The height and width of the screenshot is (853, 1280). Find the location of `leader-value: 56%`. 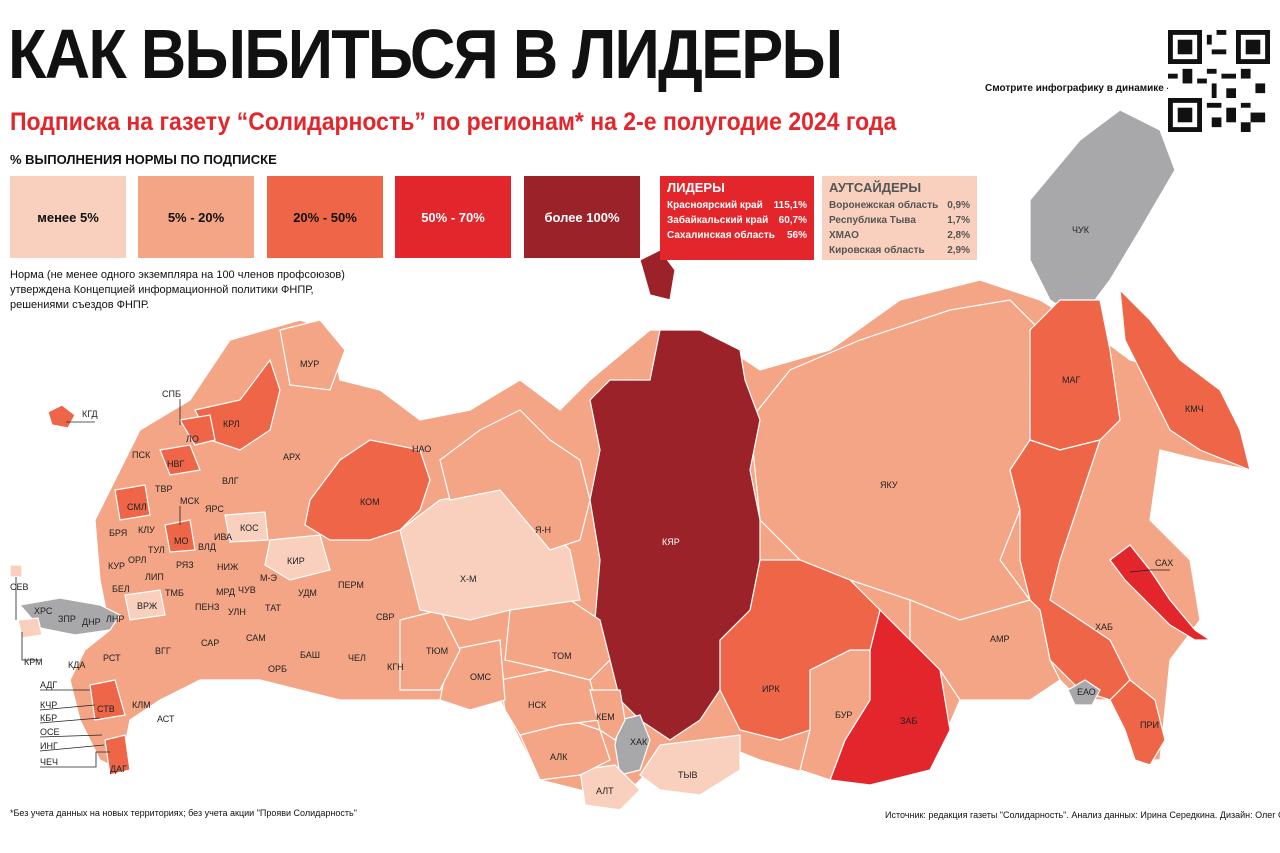

leader-value: 56% is located at coordinates (796, 235).